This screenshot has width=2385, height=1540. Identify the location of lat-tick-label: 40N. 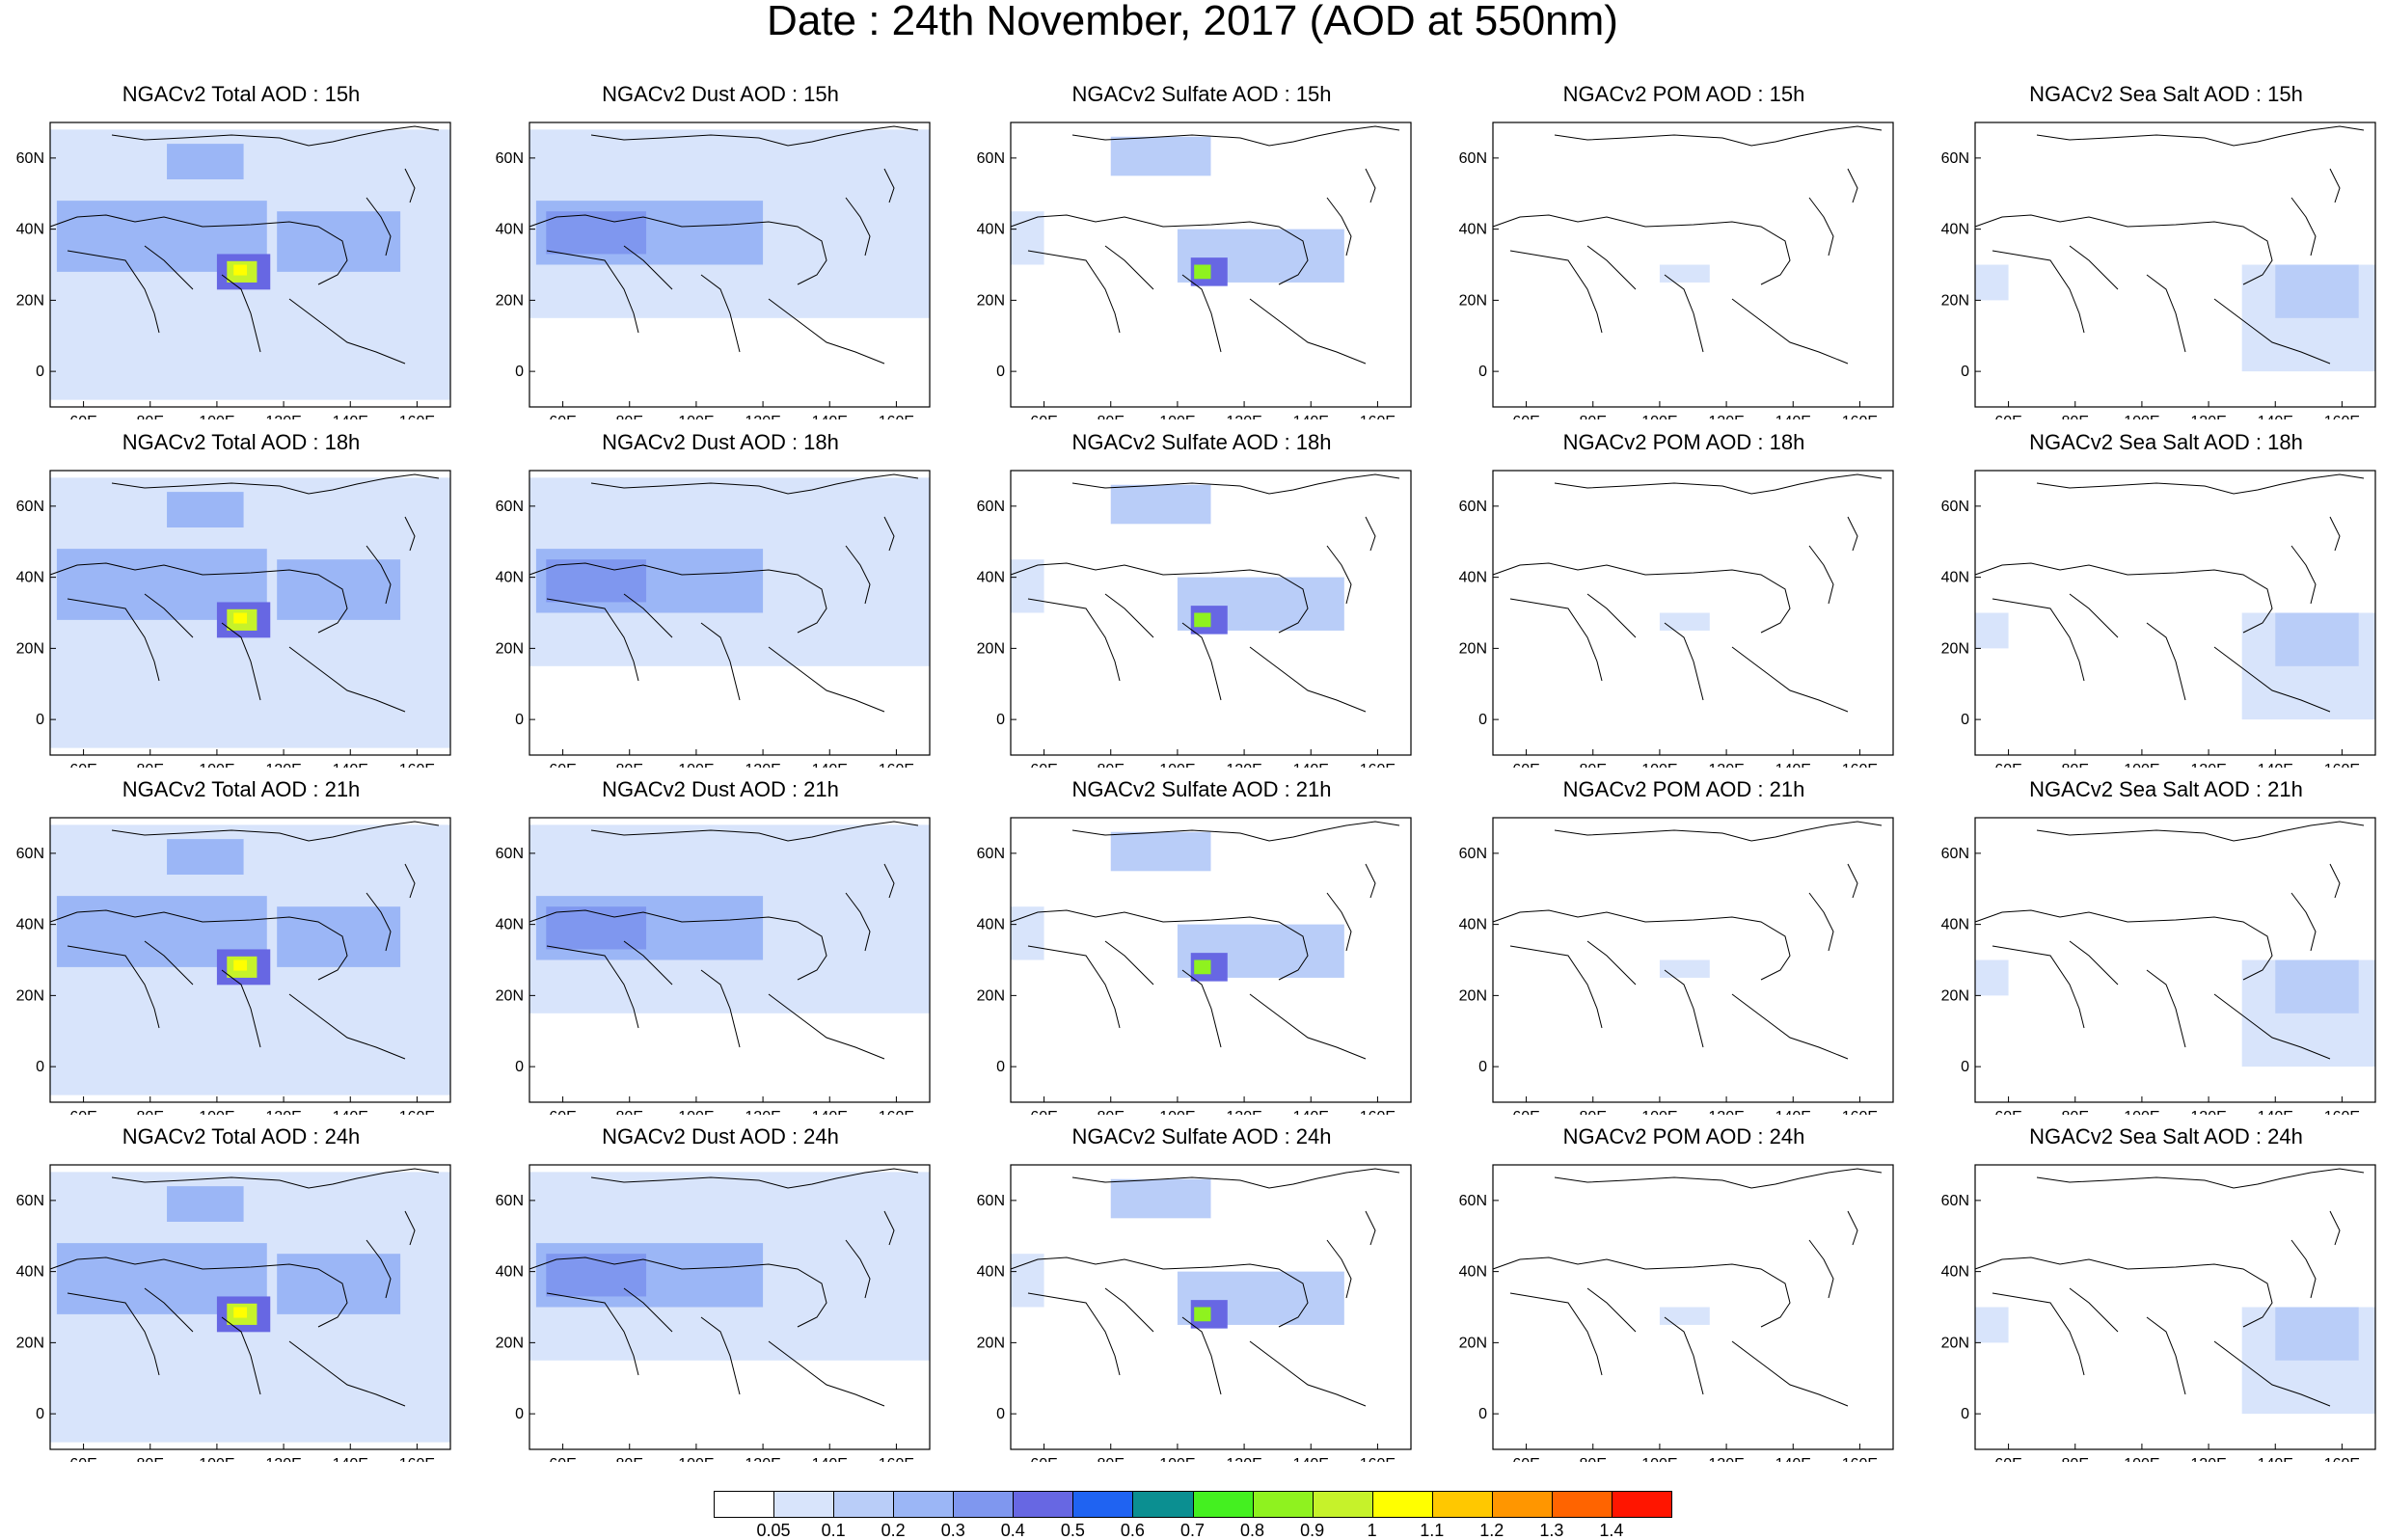
(991, 230).